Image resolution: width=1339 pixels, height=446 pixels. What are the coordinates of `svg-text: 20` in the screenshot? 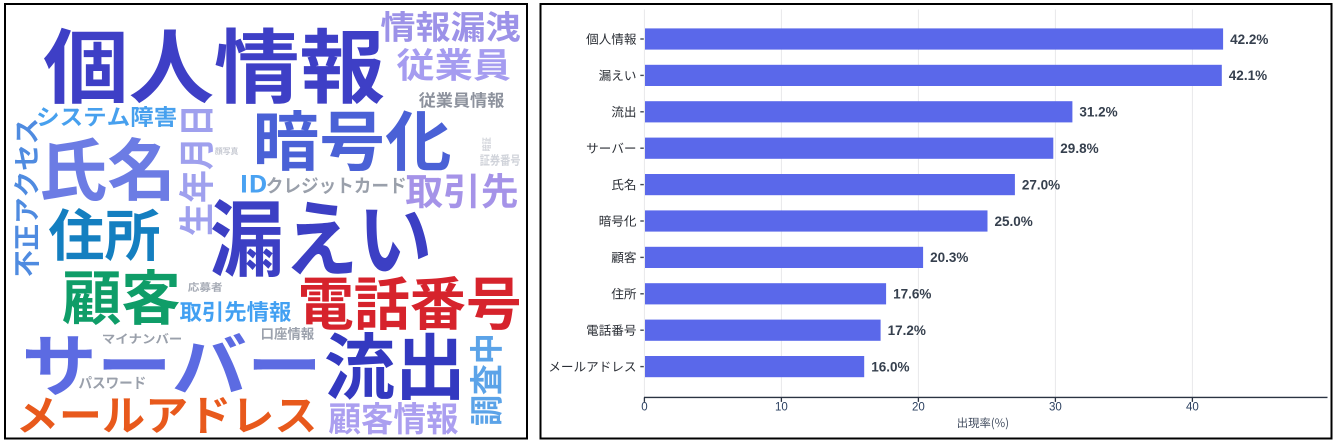 It's located at (918, 408).